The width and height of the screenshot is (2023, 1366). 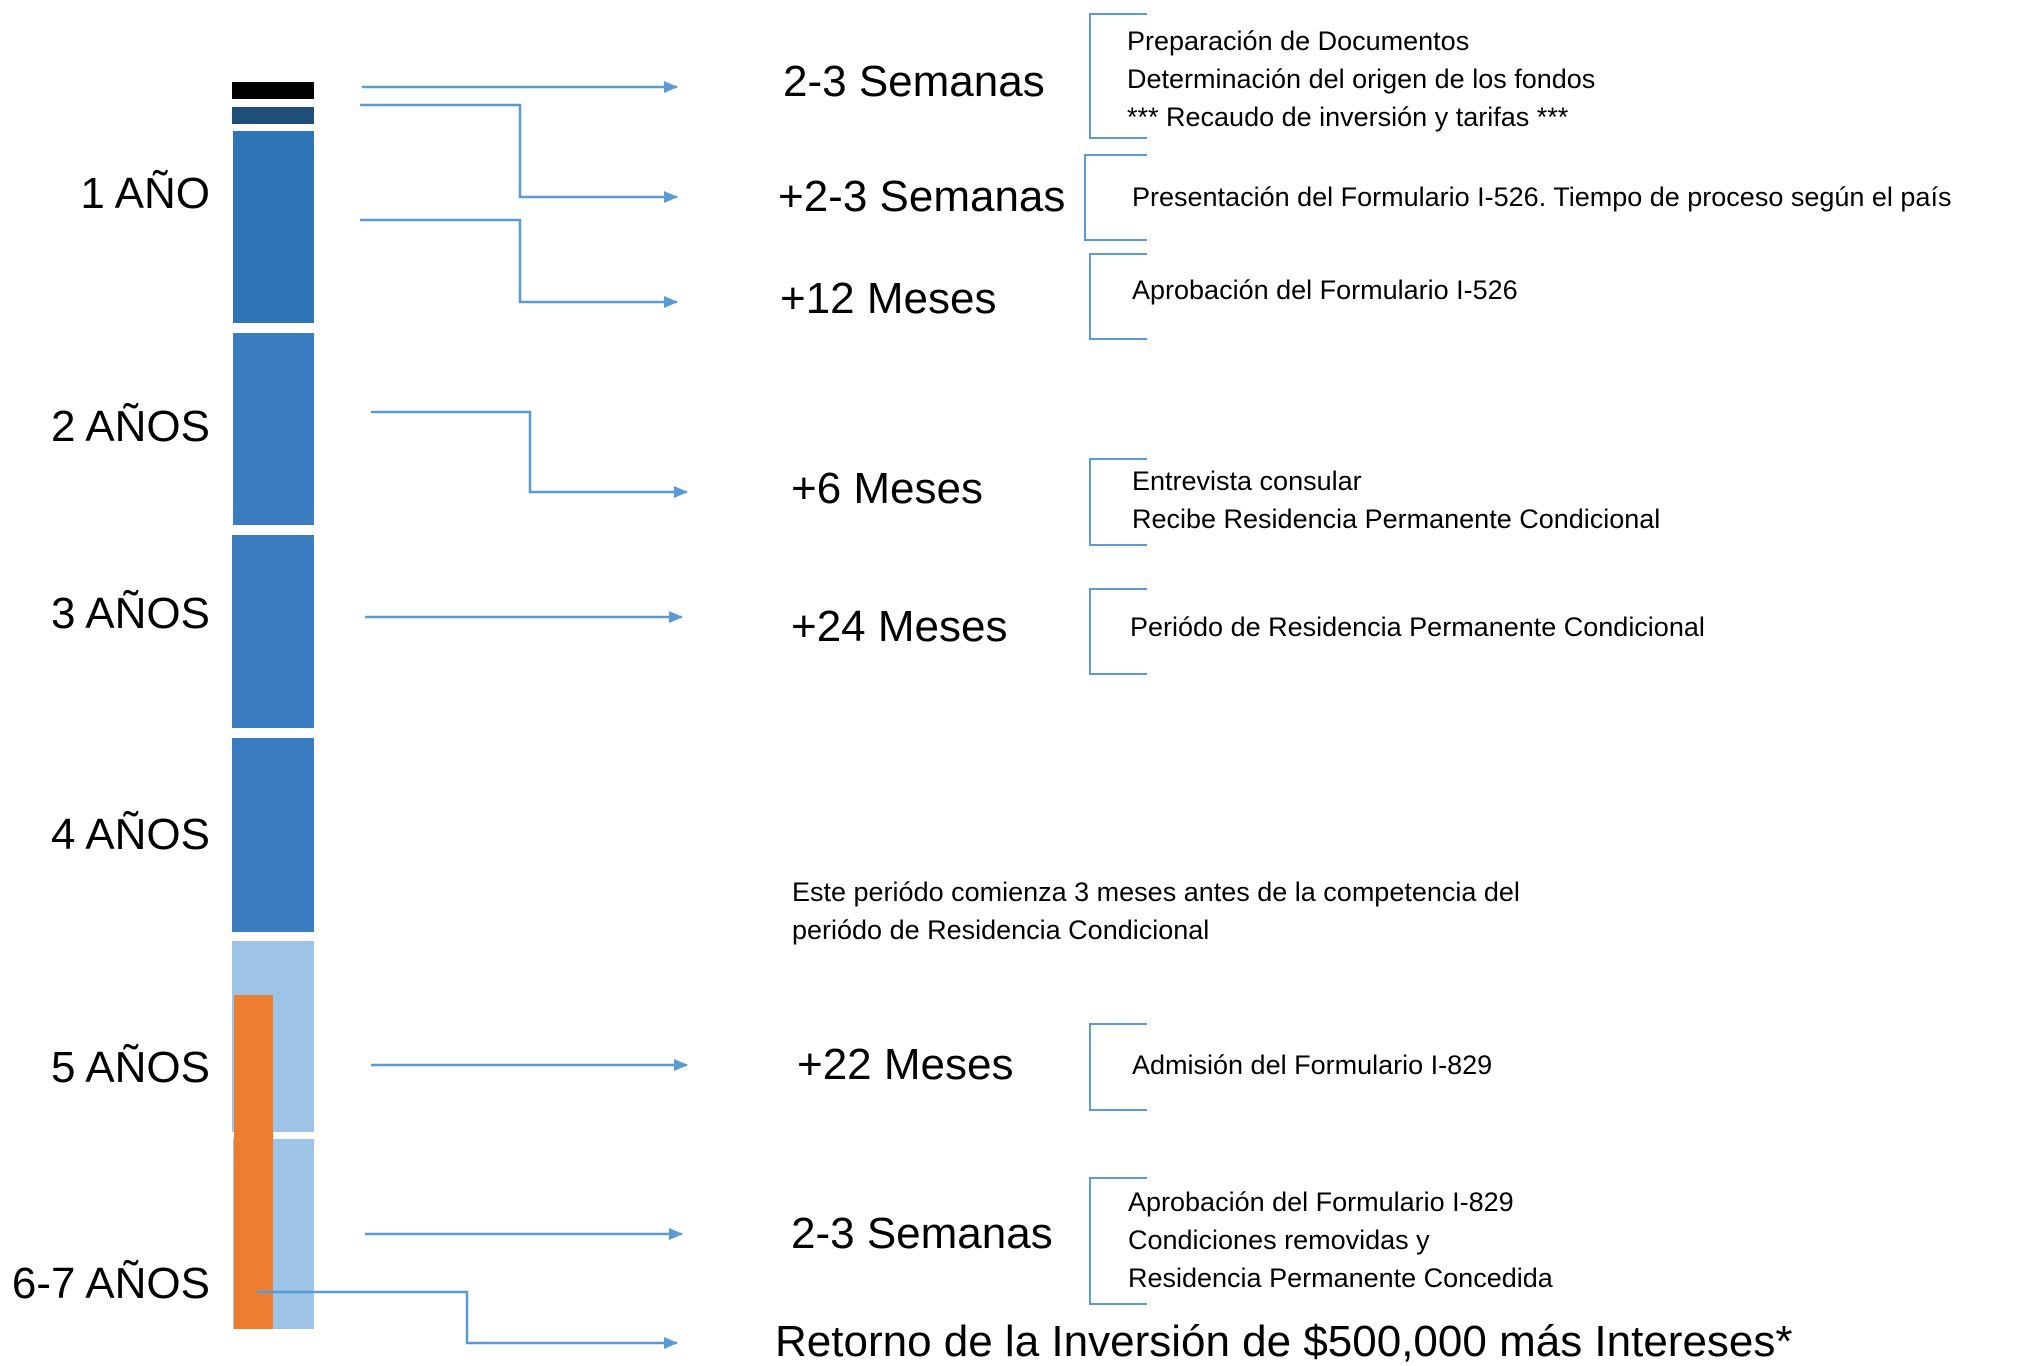 What do you see at coordinates (1247, 481) in the screenshot?
I see `description-line: Entrevista consular` at bounding box center [1247, 481].